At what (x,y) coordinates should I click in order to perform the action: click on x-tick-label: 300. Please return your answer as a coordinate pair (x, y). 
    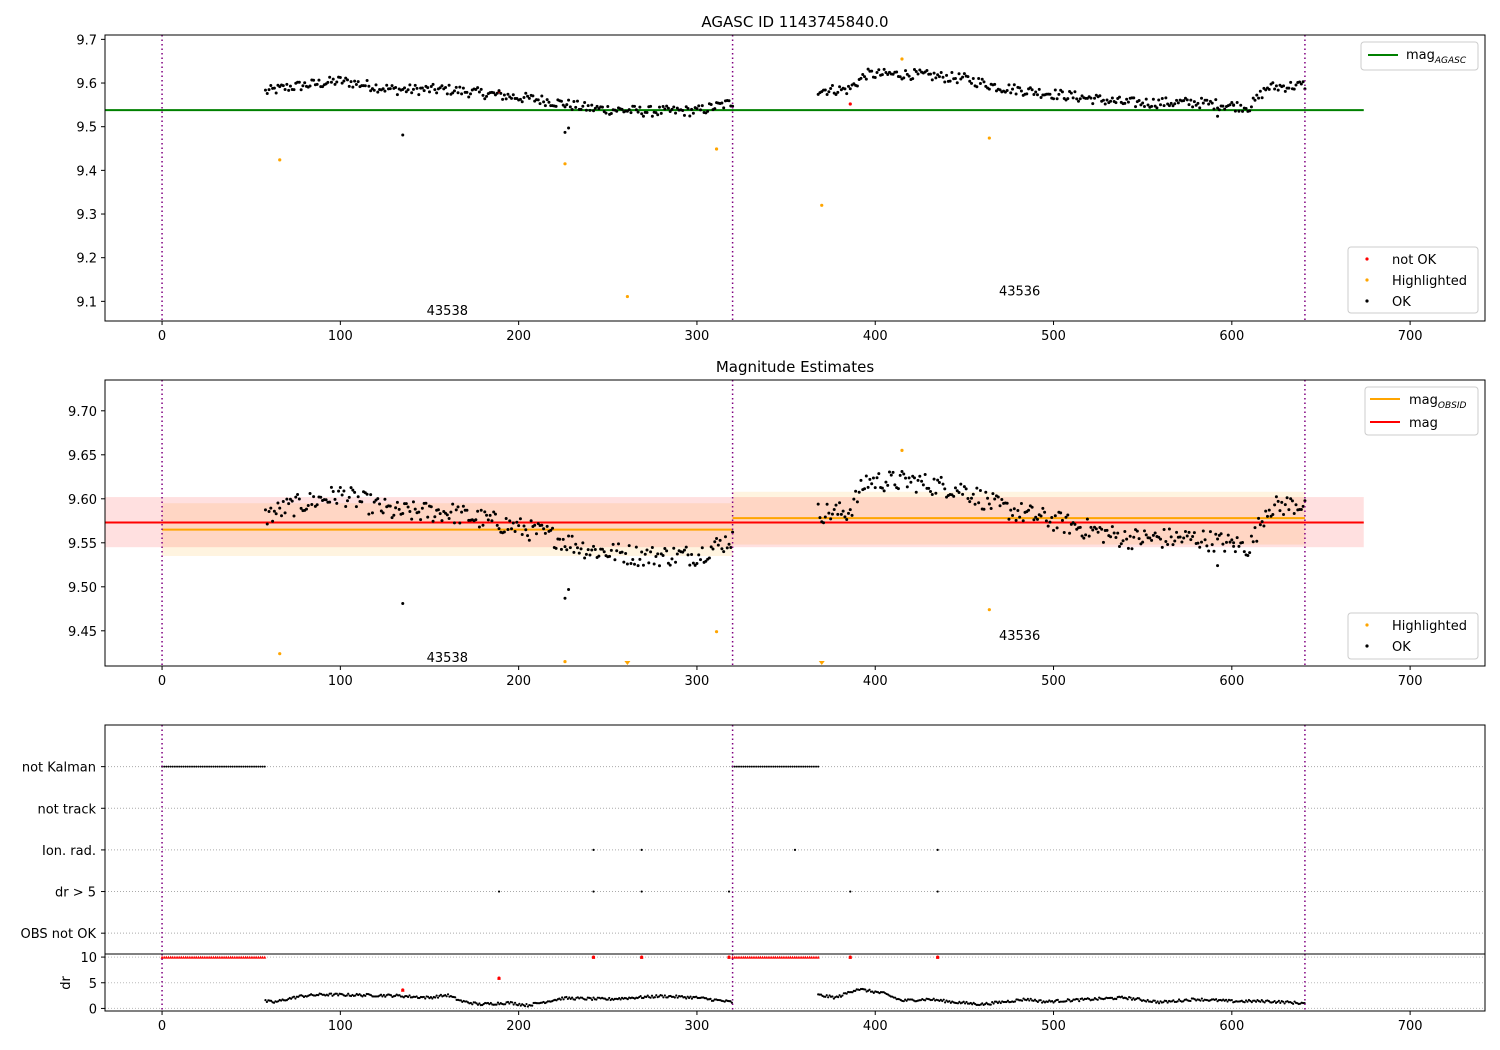
    Looking at the image, I should click on (697, 681).